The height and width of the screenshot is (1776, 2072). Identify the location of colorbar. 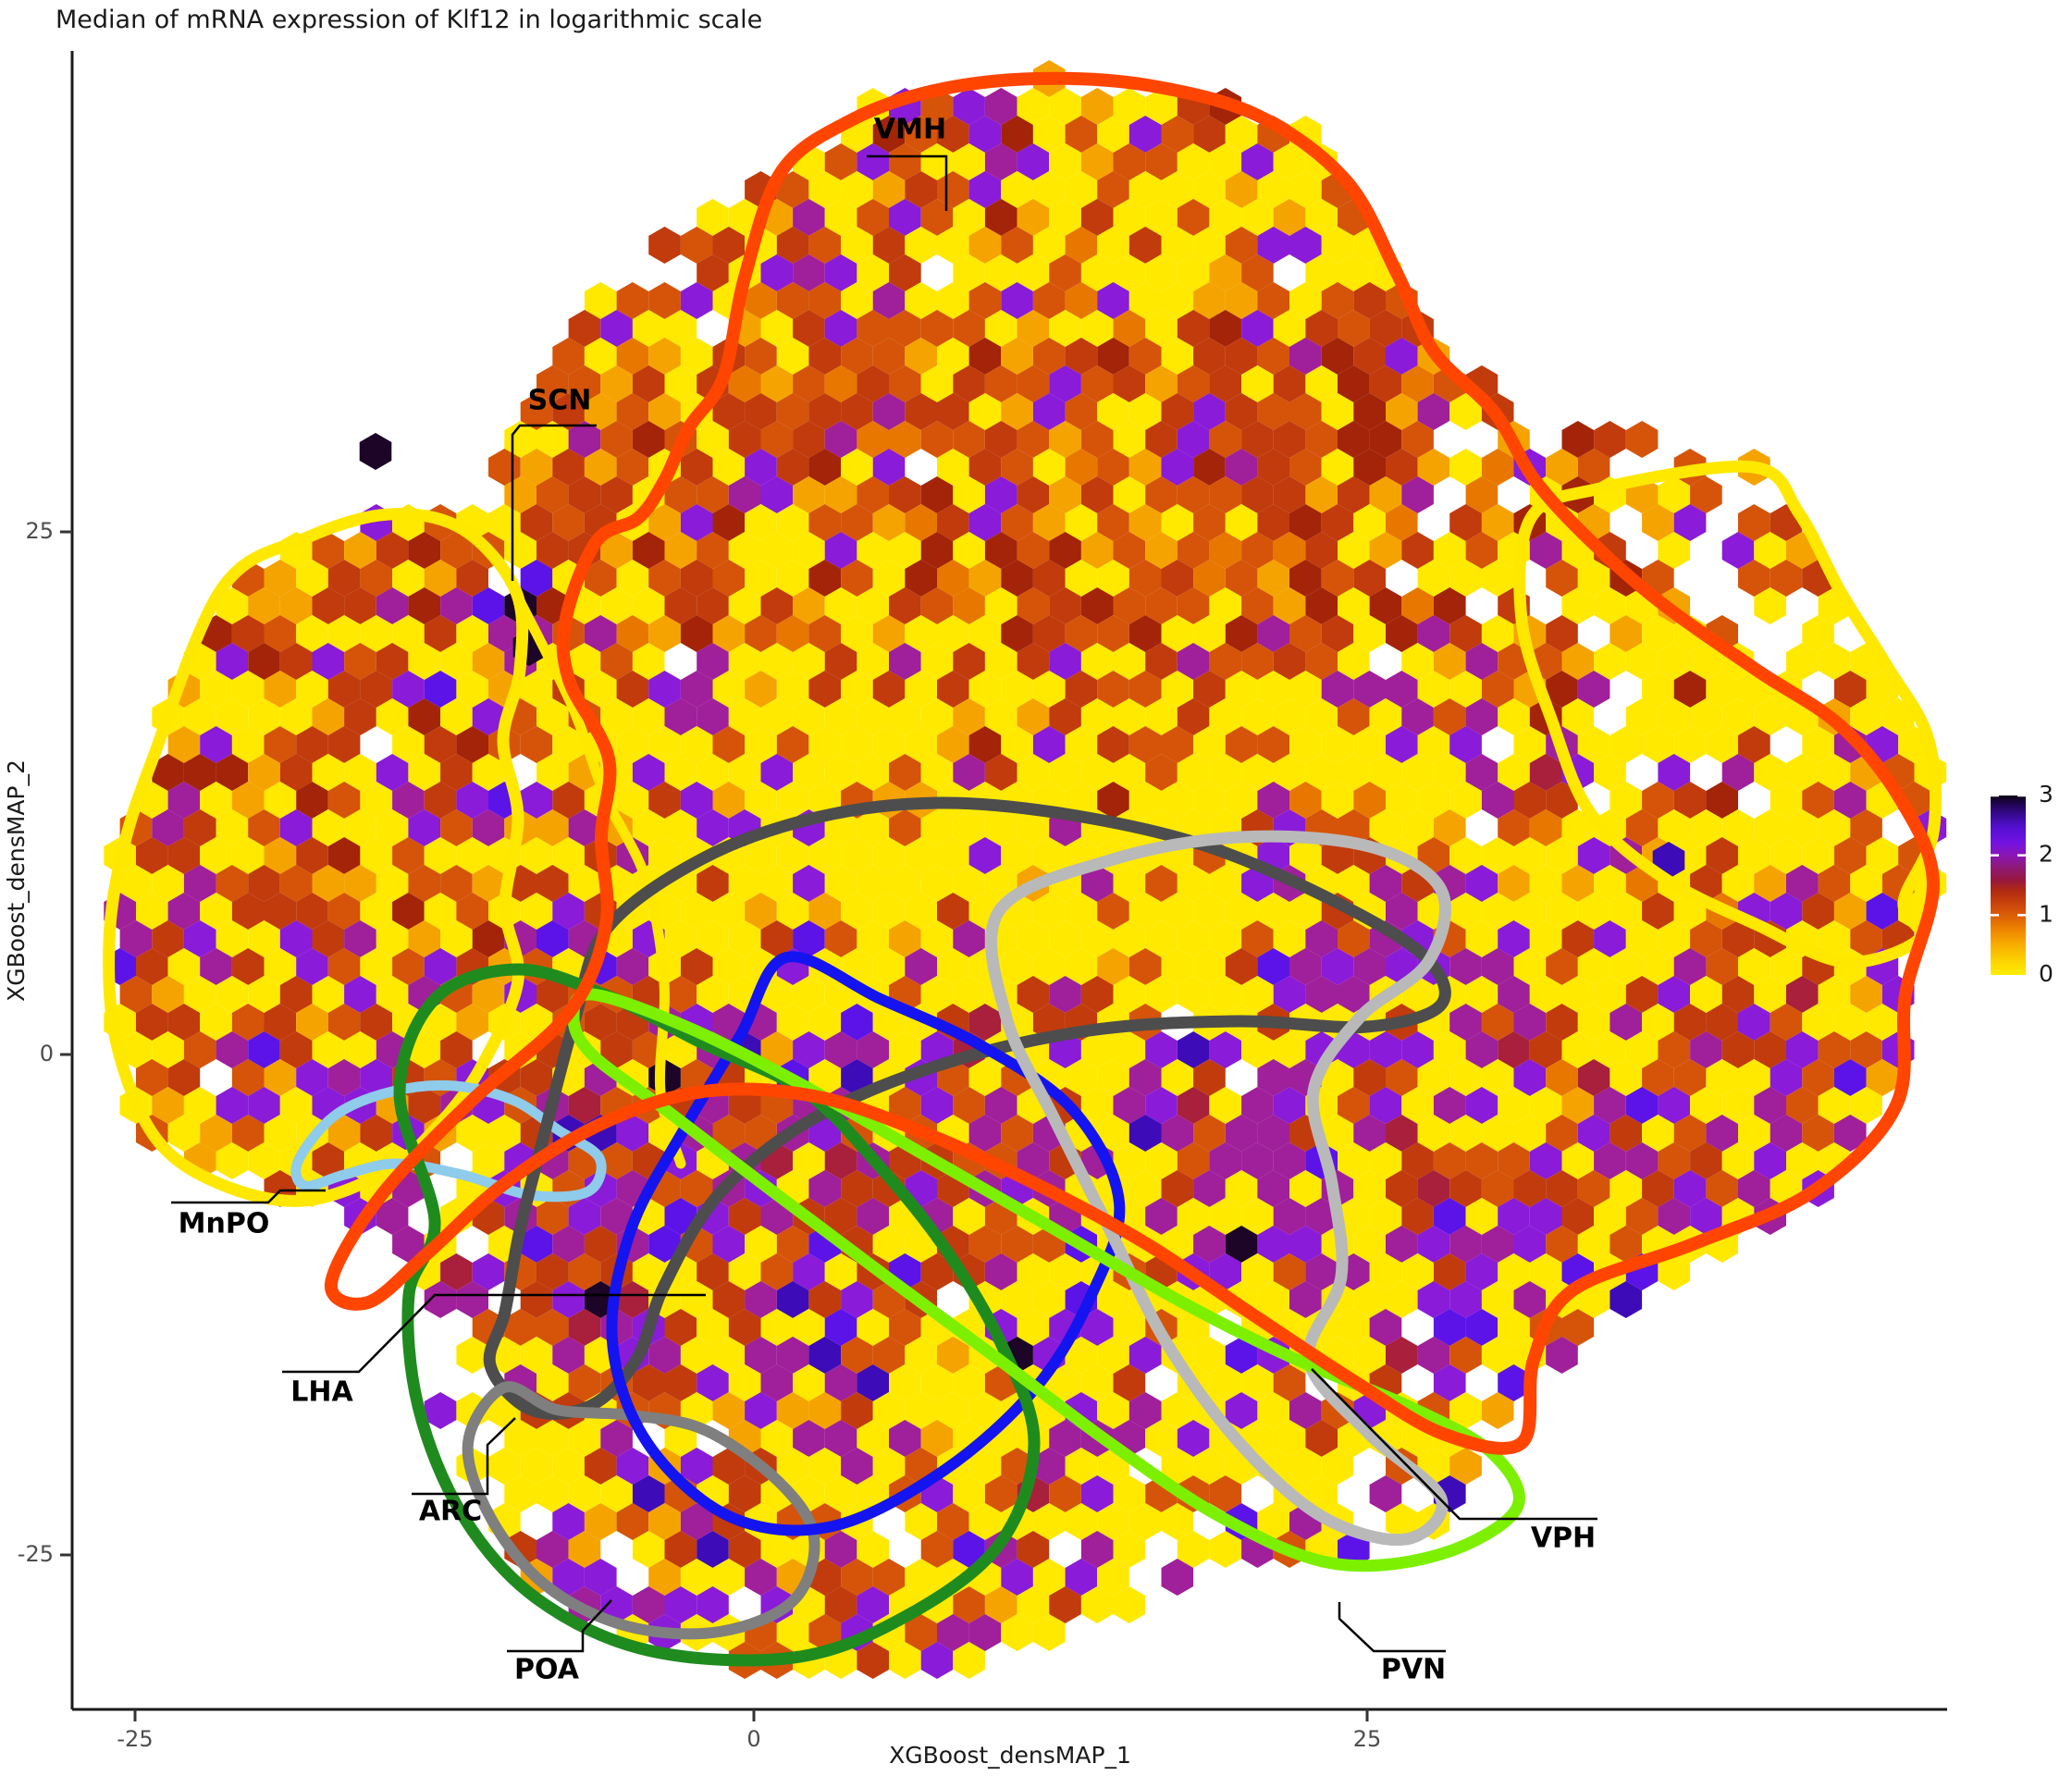
(2009, 886).